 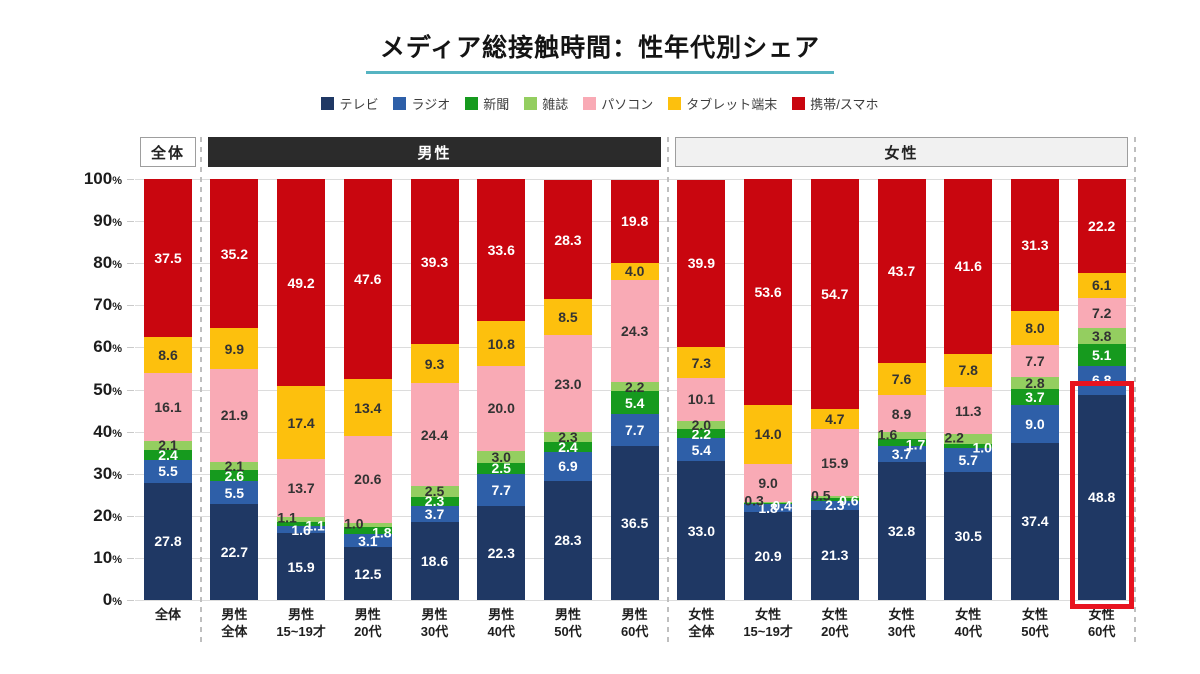 What do you see at coordinates (501, 553) in the screenshot?
I see `bar-segment: 22.3` at bounding box center [501, 553].